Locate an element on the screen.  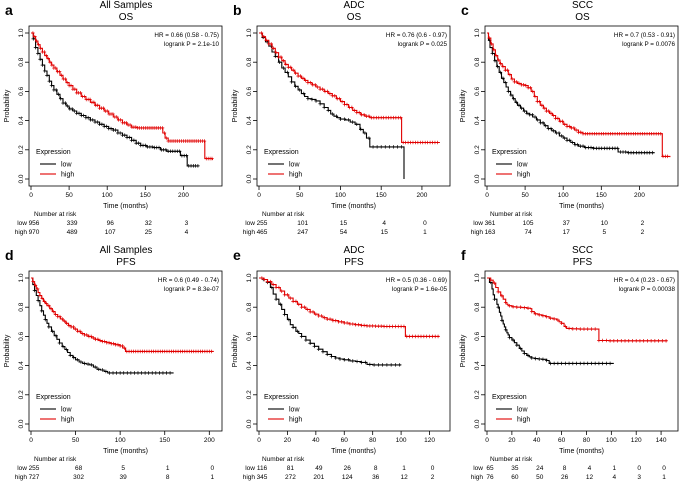
panel-title-d: All Samples PFS is located at coordinates (126, 256).